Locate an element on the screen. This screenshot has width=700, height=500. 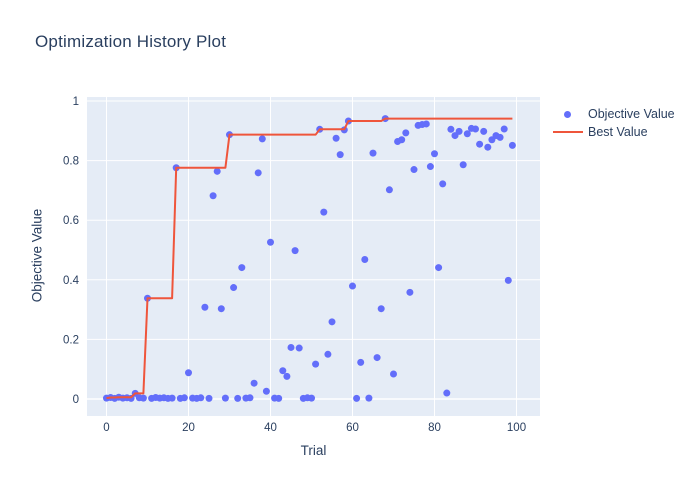
x-tick-label: 20 is located at coordinates (188, 428).